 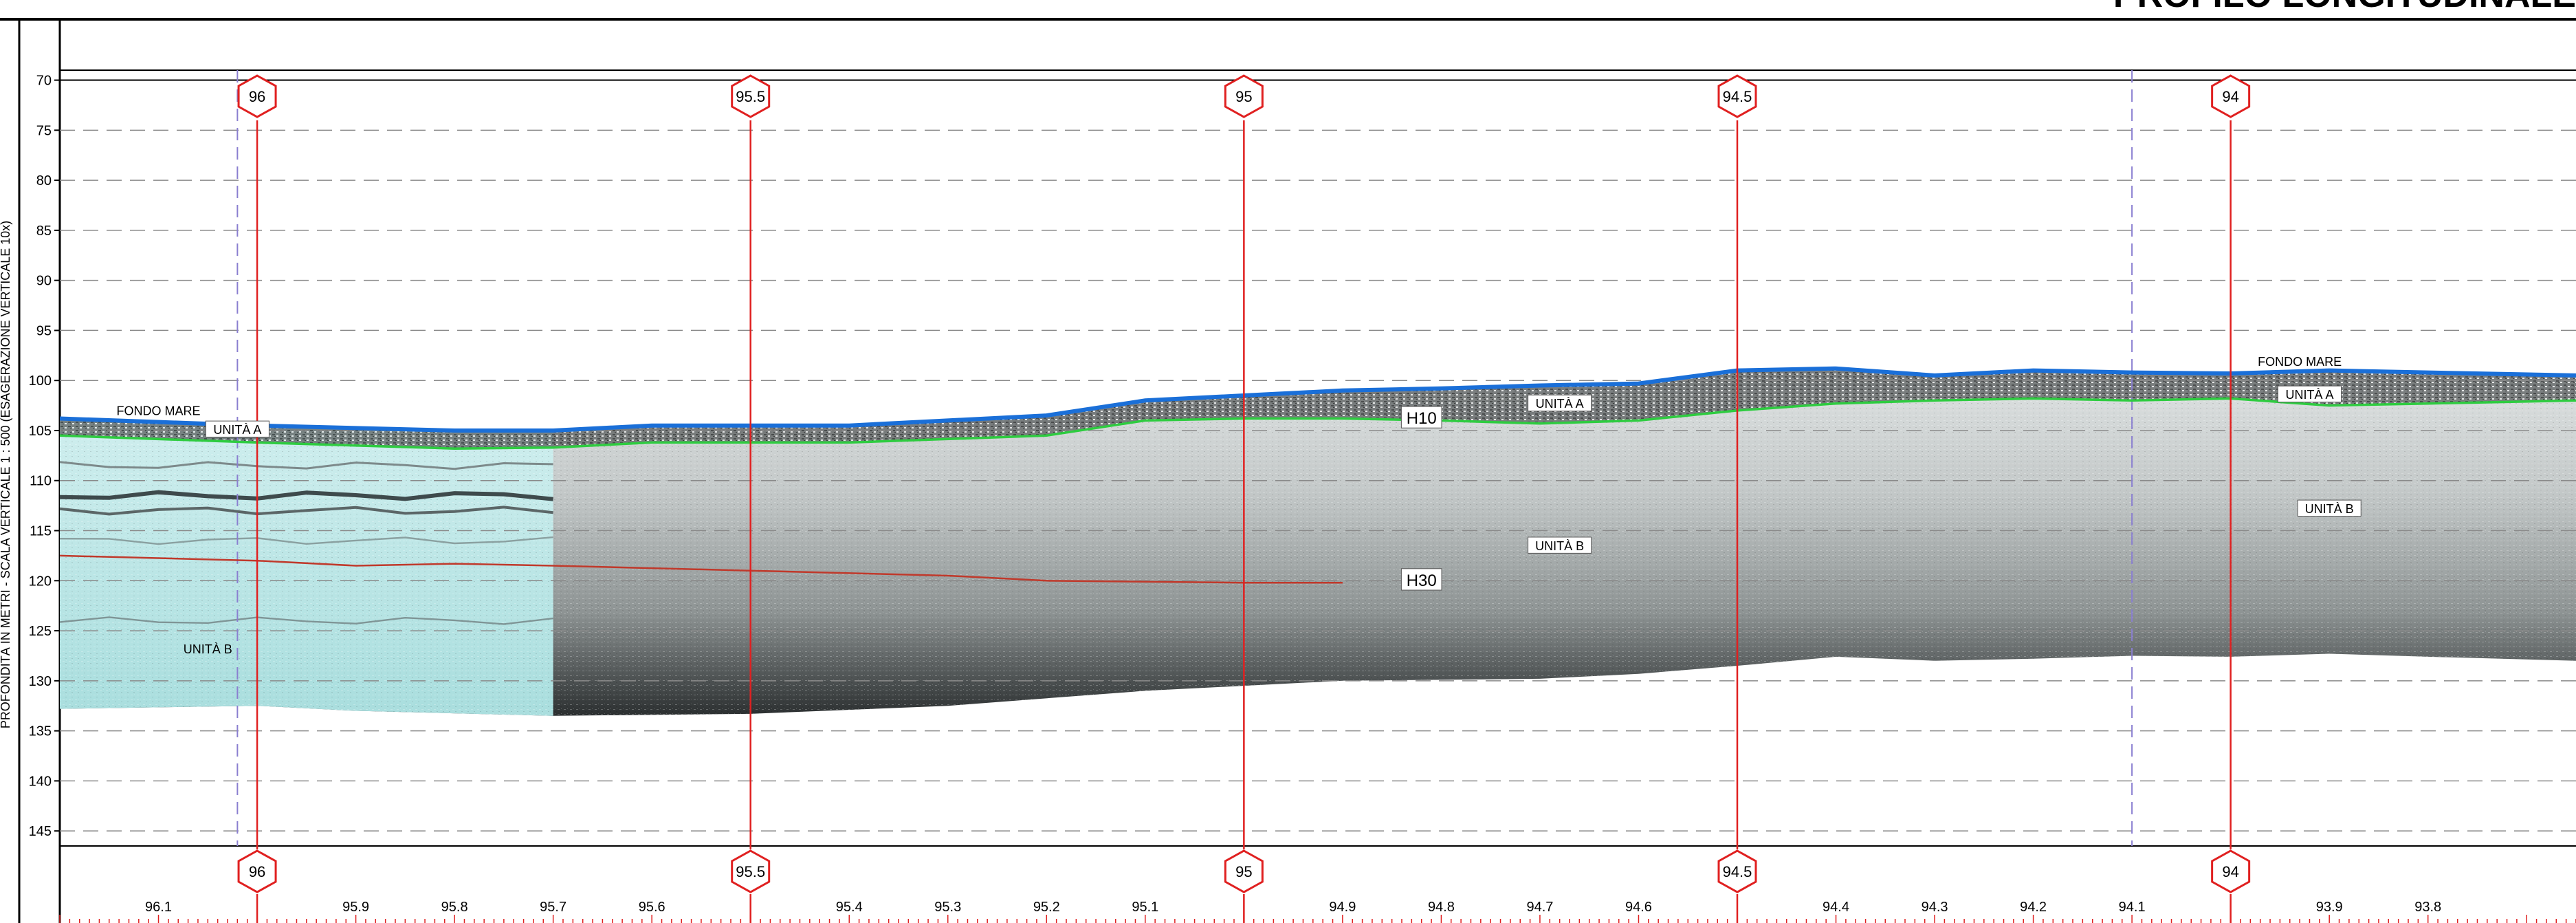 I want to click on x-tick-label: 95.2, so click(x=1046, y=907).